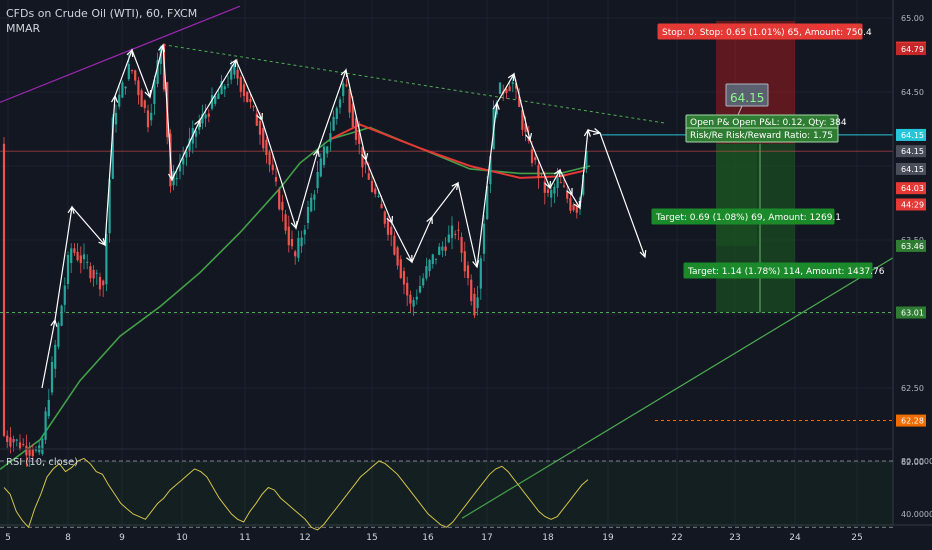 The image size is (932, 550). What do you see at coordinates (747, 95) in the screenshot?
I see `entry-price-tag-box` at bounding box center [747, 95].